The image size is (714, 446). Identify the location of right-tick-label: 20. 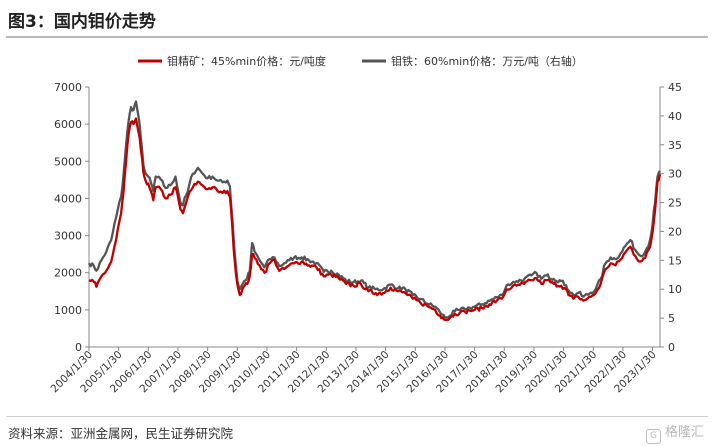
(675, 231).